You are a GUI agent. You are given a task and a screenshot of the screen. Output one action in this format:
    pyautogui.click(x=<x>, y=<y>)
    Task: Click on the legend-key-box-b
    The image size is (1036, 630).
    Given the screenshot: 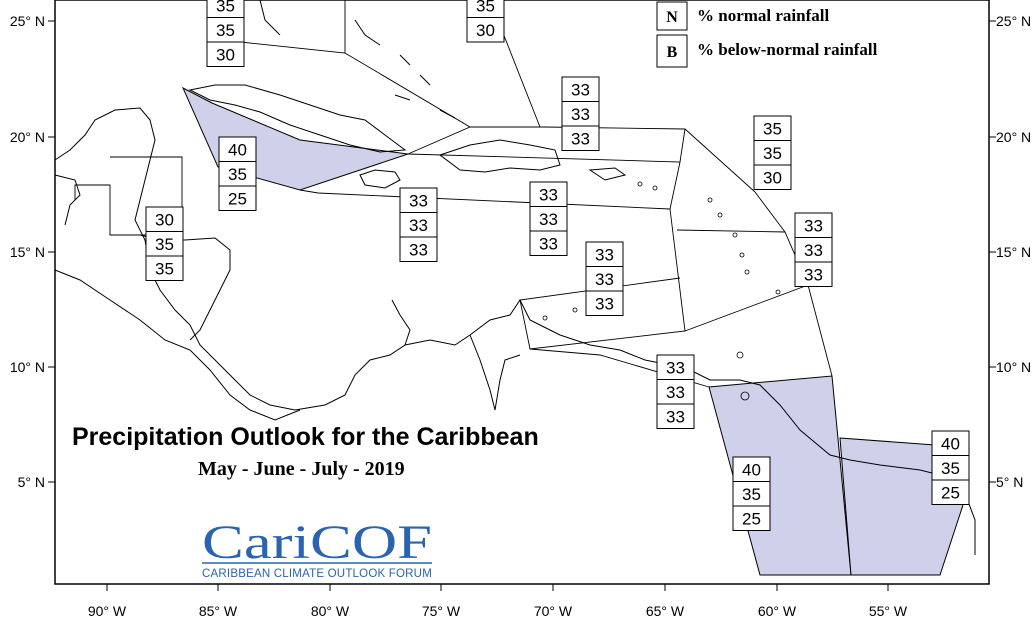 What is the action you would take?
    pyautogui.click(x=672, y=51)
    